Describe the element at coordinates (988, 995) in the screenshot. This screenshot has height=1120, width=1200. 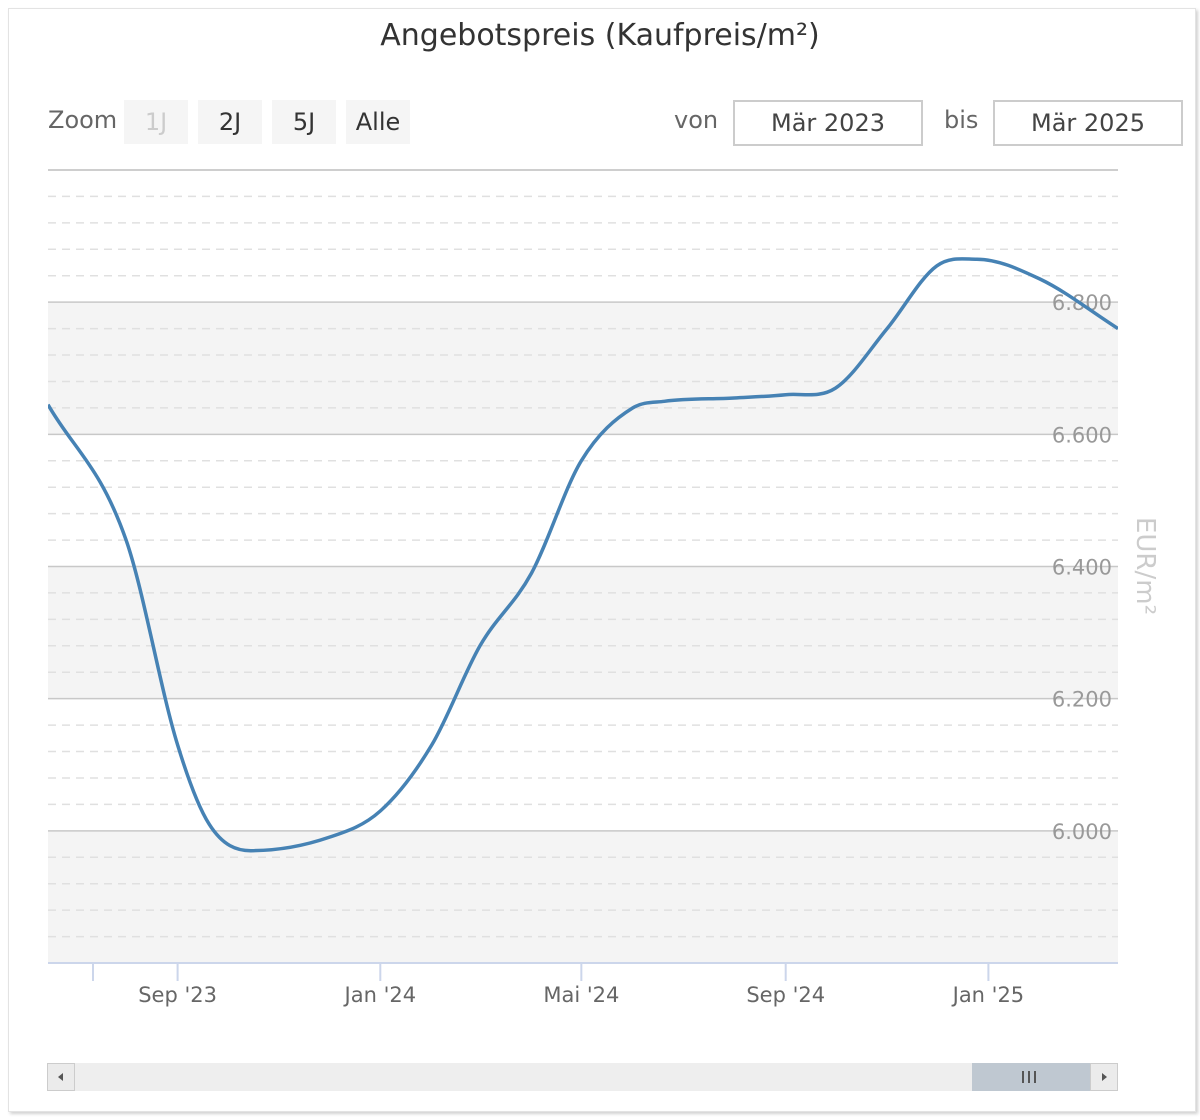
I see `x-tick-label: Jan '25` at that location.